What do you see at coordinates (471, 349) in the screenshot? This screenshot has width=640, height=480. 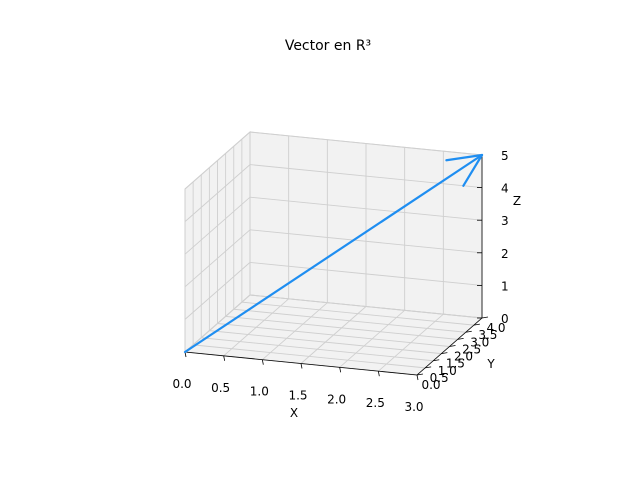 I see `y-tick-label: 2.5` at bounding box center [471, 349].